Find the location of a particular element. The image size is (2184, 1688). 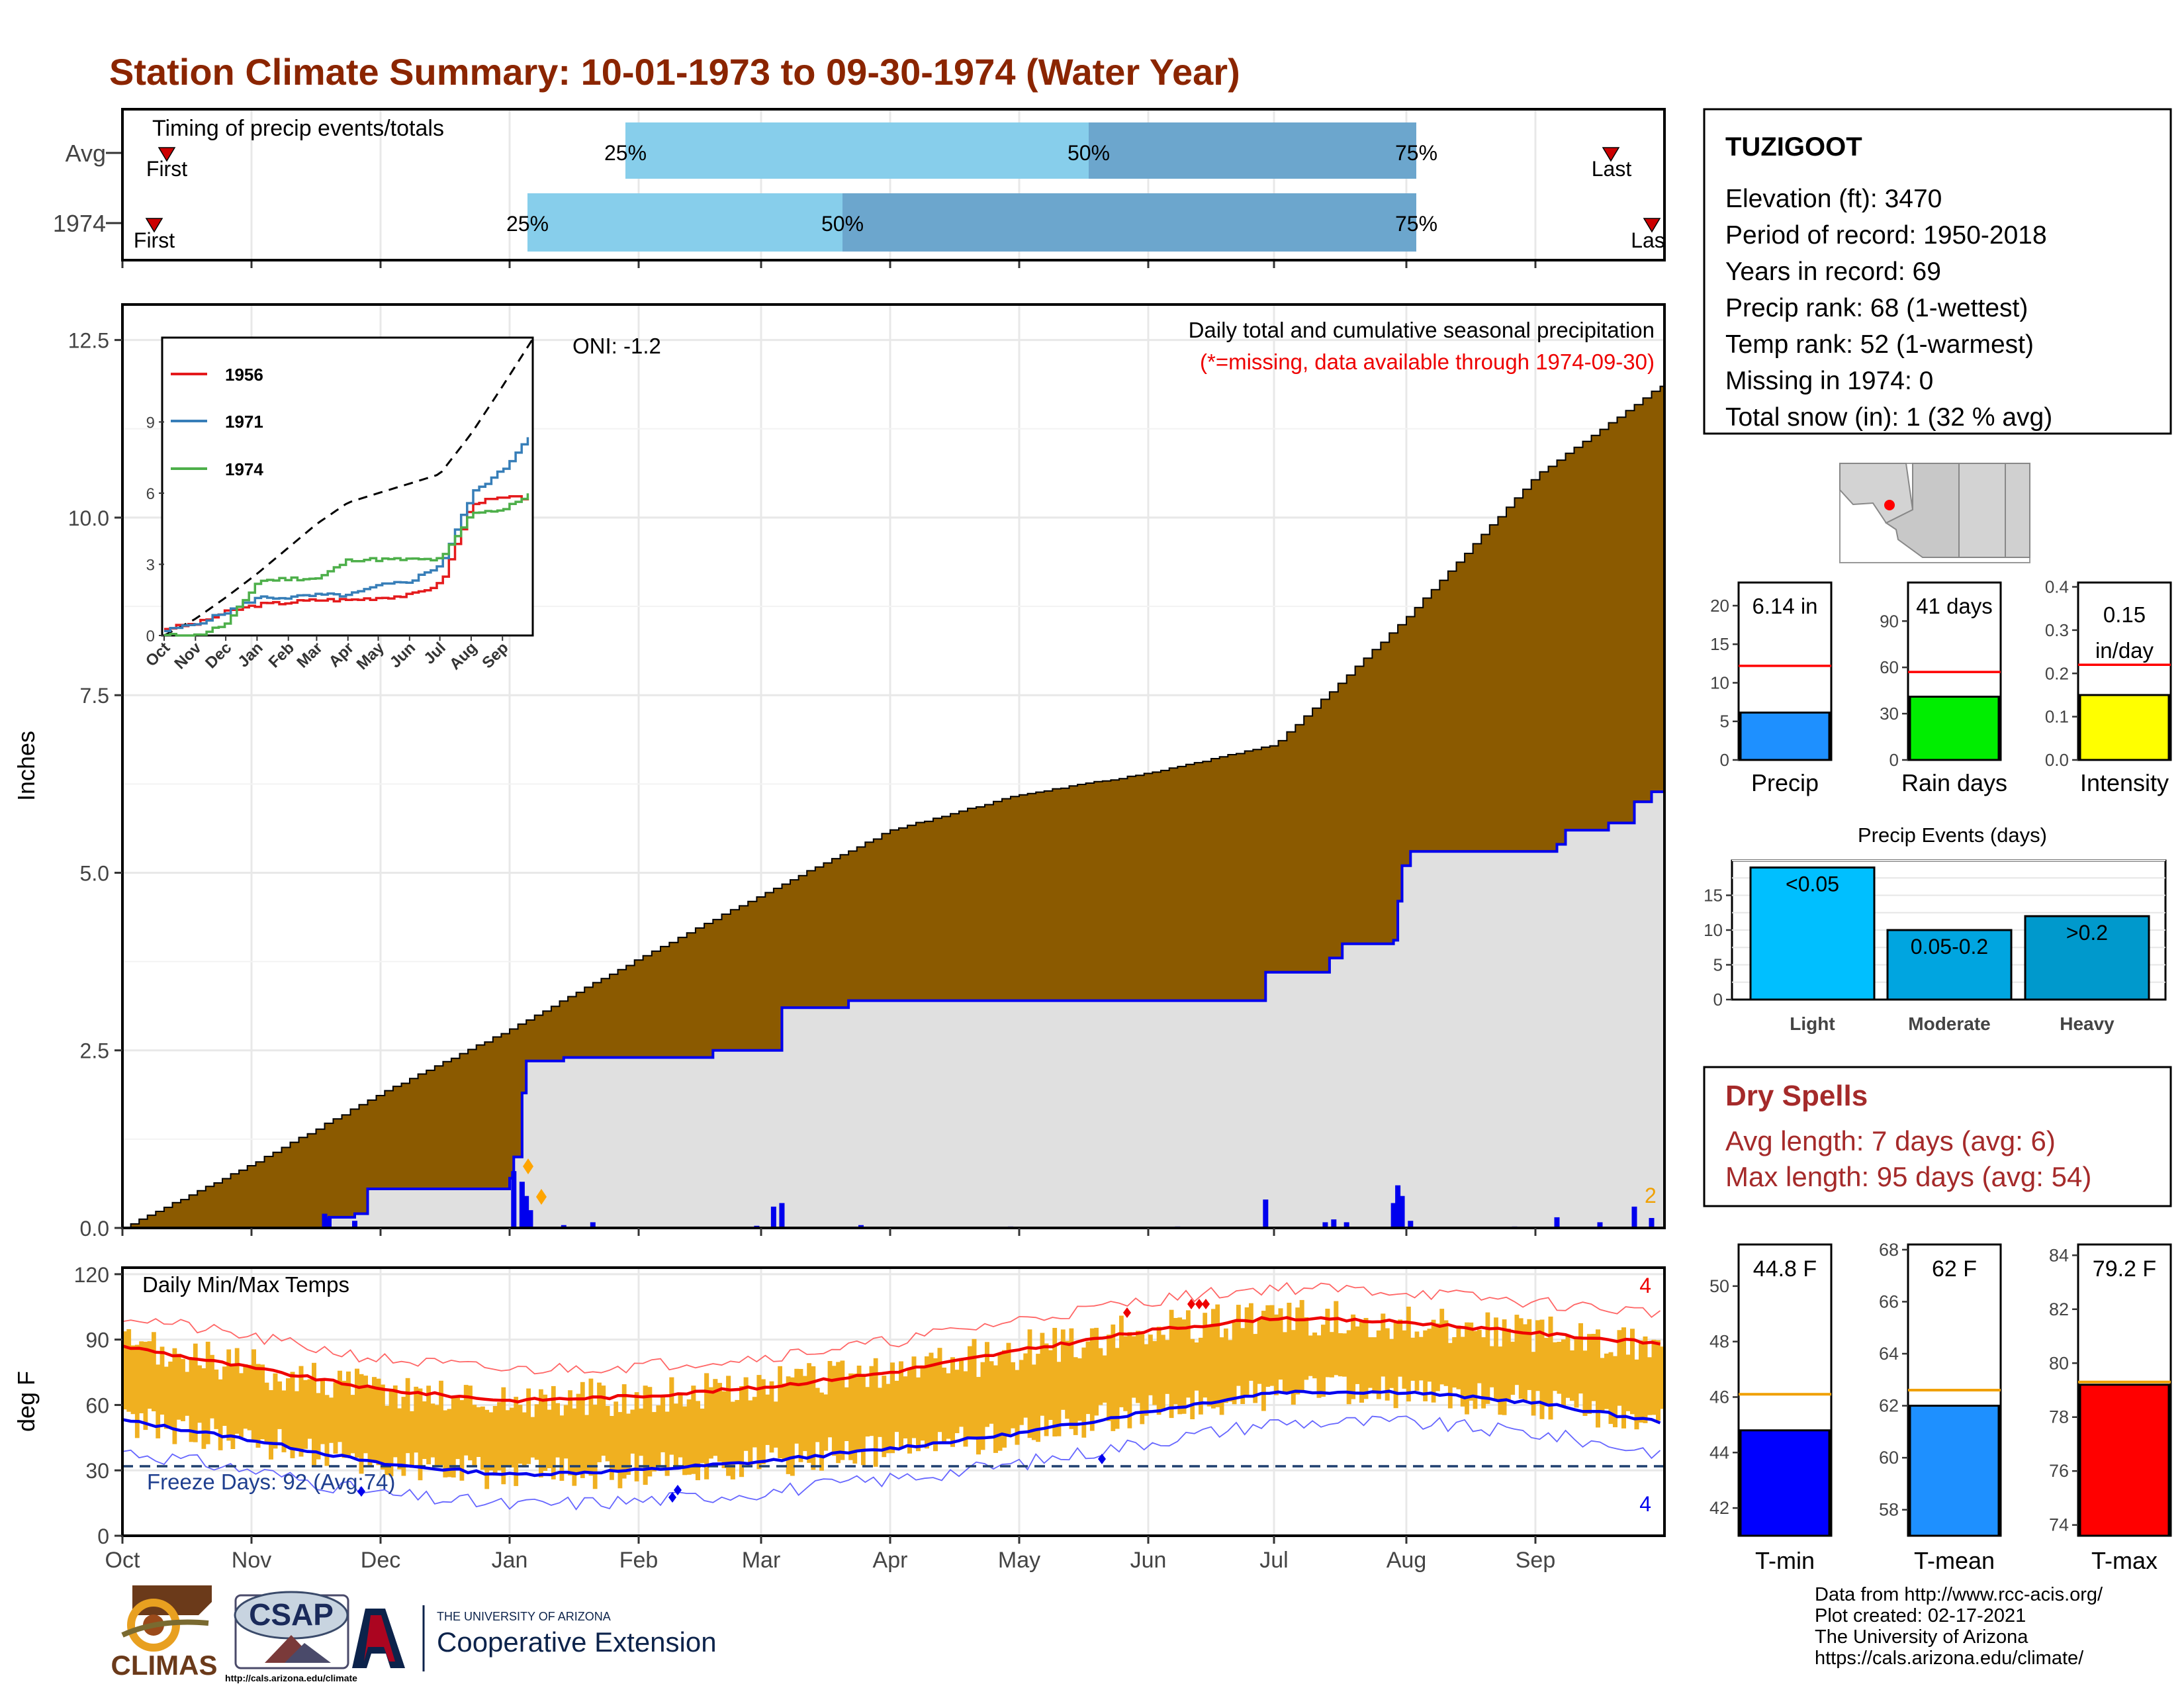

y-tick-label: 5.0 is located at coordinates (95, 873).